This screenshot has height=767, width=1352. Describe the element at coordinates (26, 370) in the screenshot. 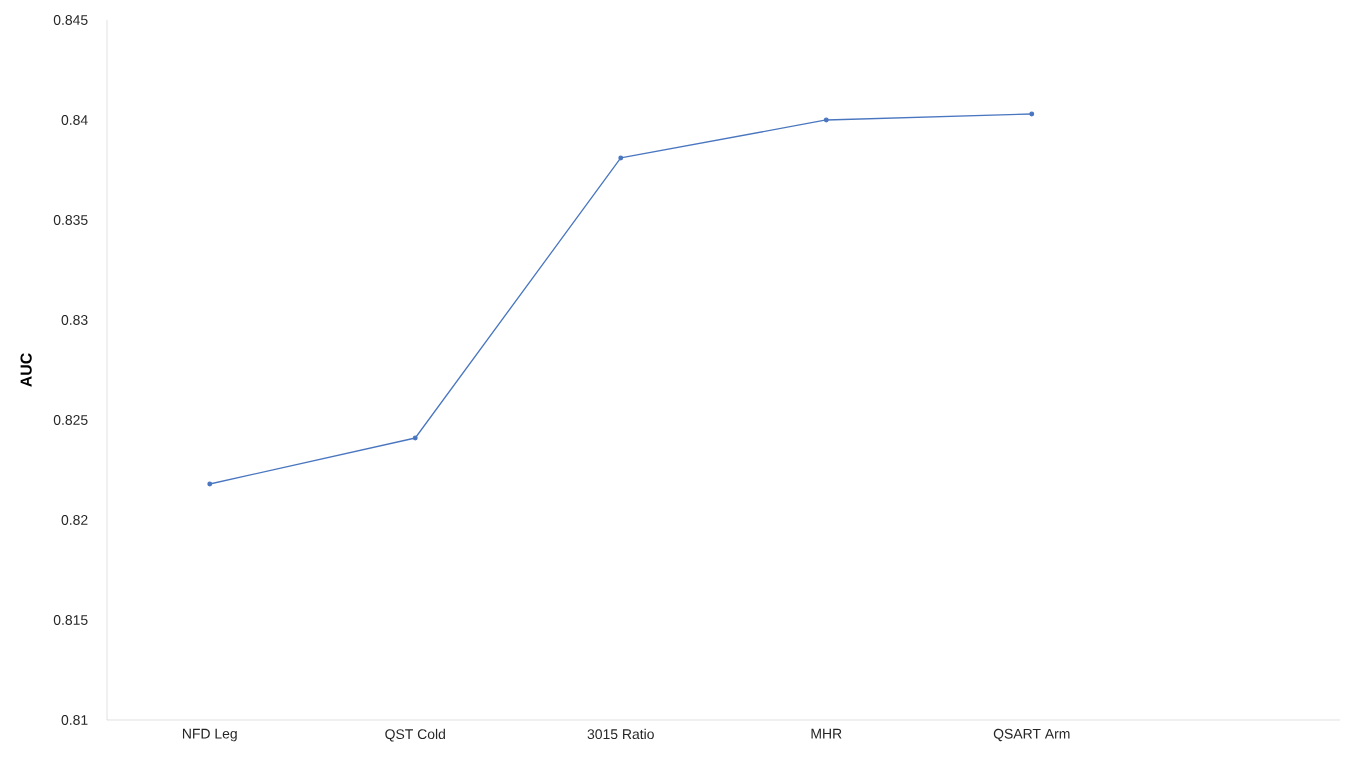

I see `y-axis-title: AUC` at that location.